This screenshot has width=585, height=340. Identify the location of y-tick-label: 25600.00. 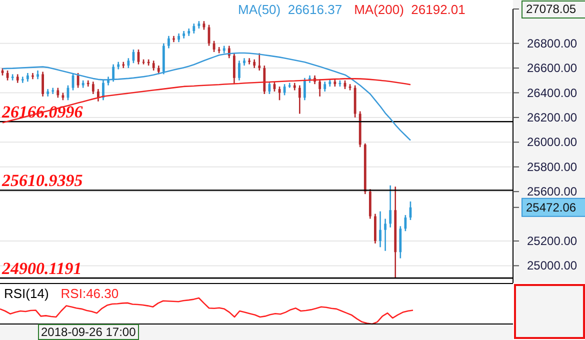
(552, 191).